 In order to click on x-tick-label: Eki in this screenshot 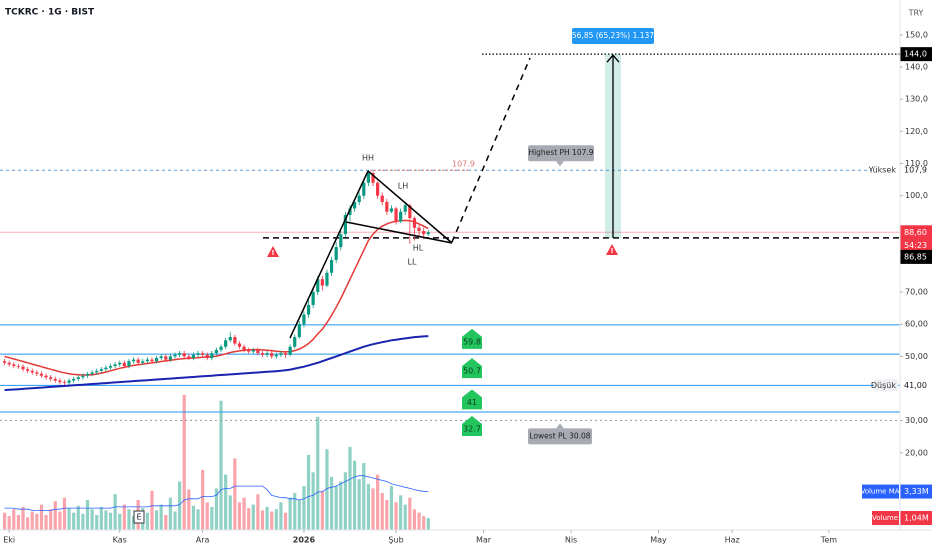, I will do `click(9, 540)`.